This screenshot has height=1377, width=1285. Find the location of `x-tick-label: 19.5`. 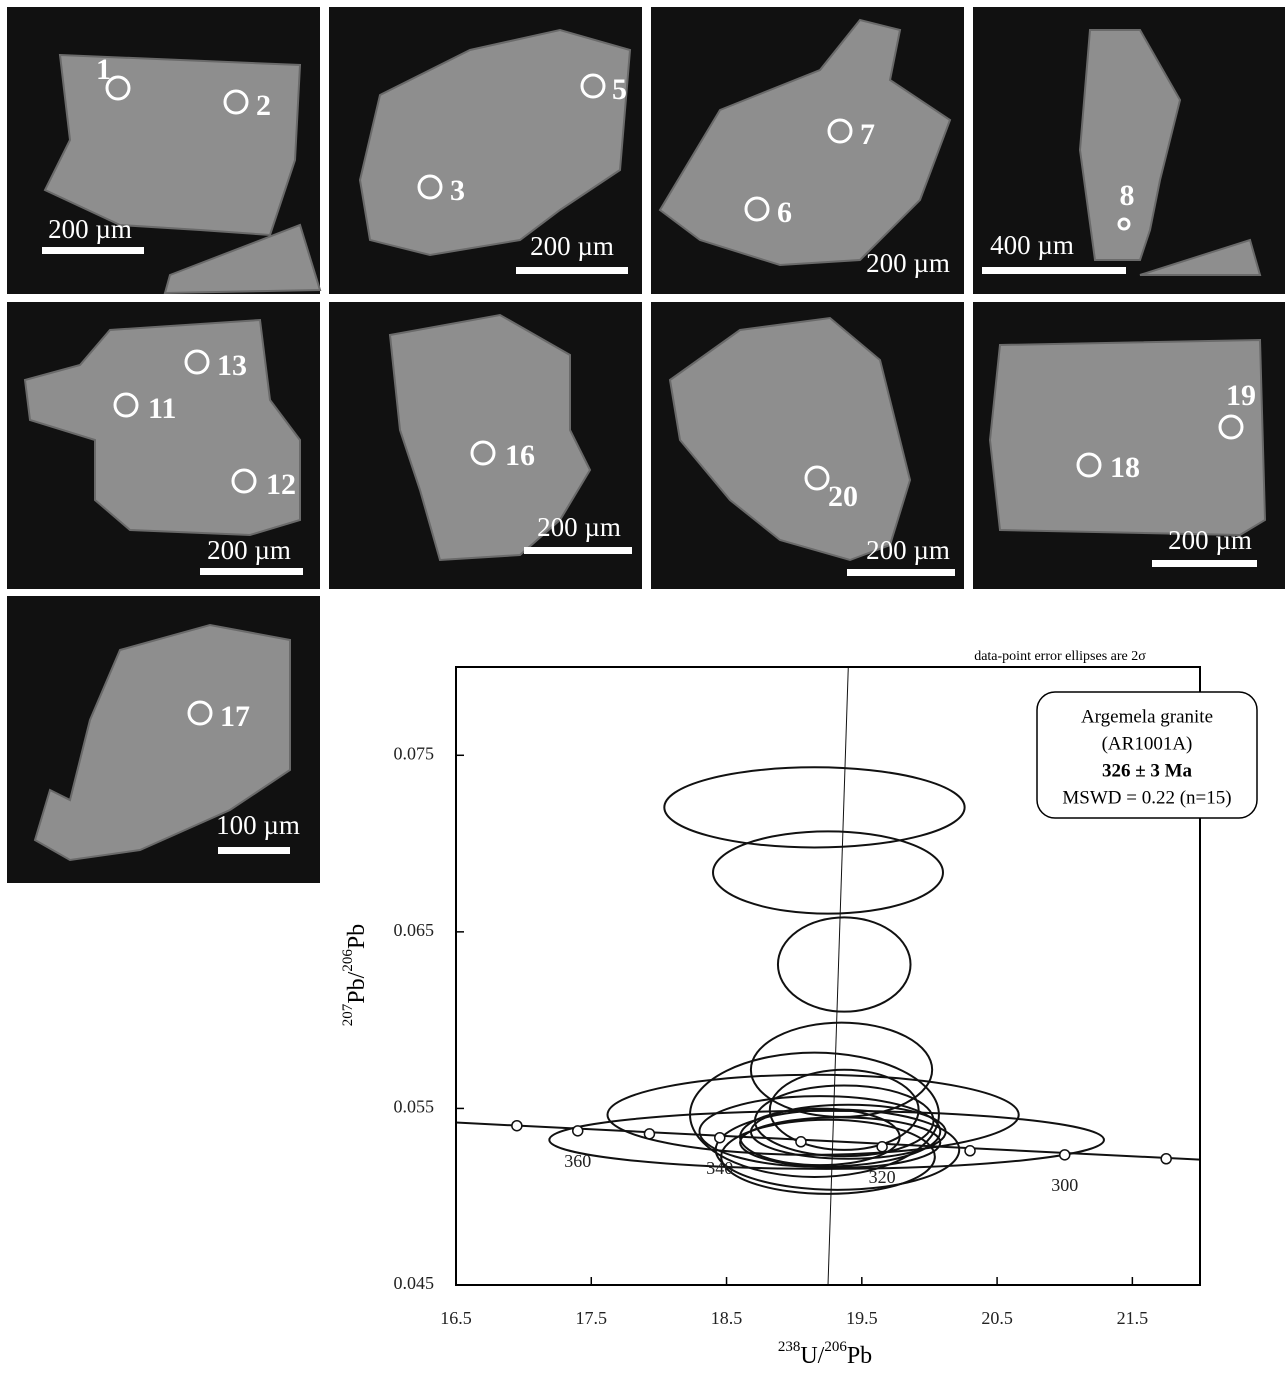

x-tick-label: 19.5 is located at coordinates (862, 1318).